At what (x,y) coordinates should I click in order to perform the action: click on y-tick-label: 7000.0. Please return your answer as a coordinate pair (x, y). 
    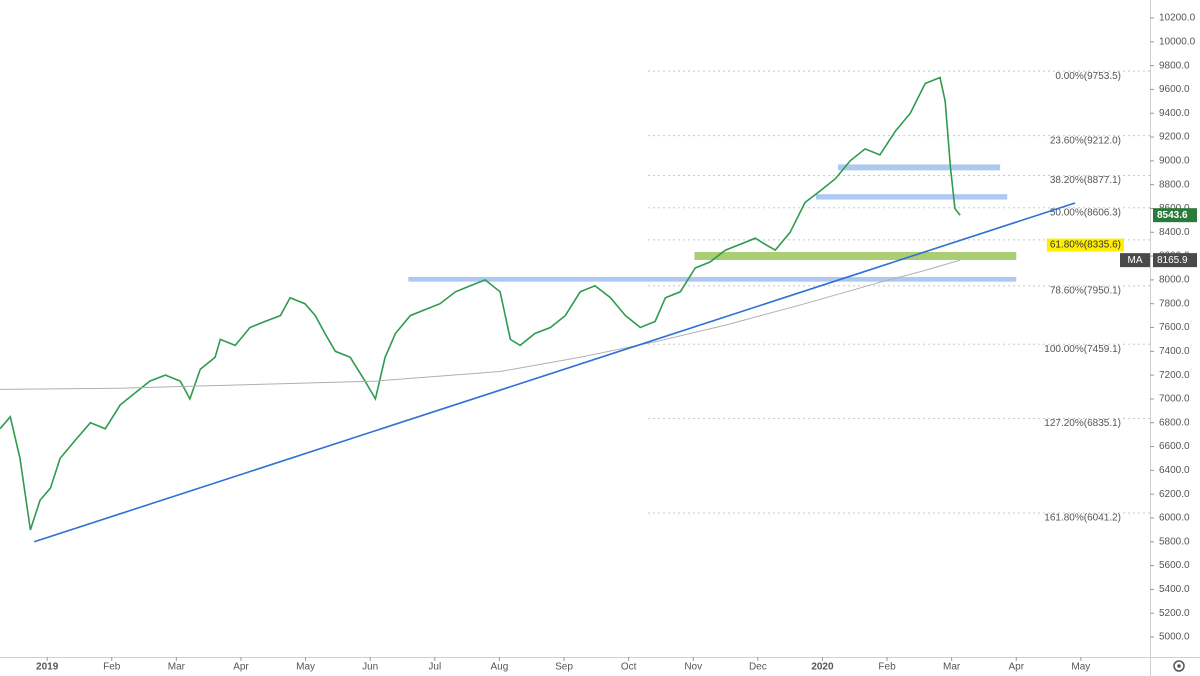
    Looking at the image, I should click on (1174, 399).